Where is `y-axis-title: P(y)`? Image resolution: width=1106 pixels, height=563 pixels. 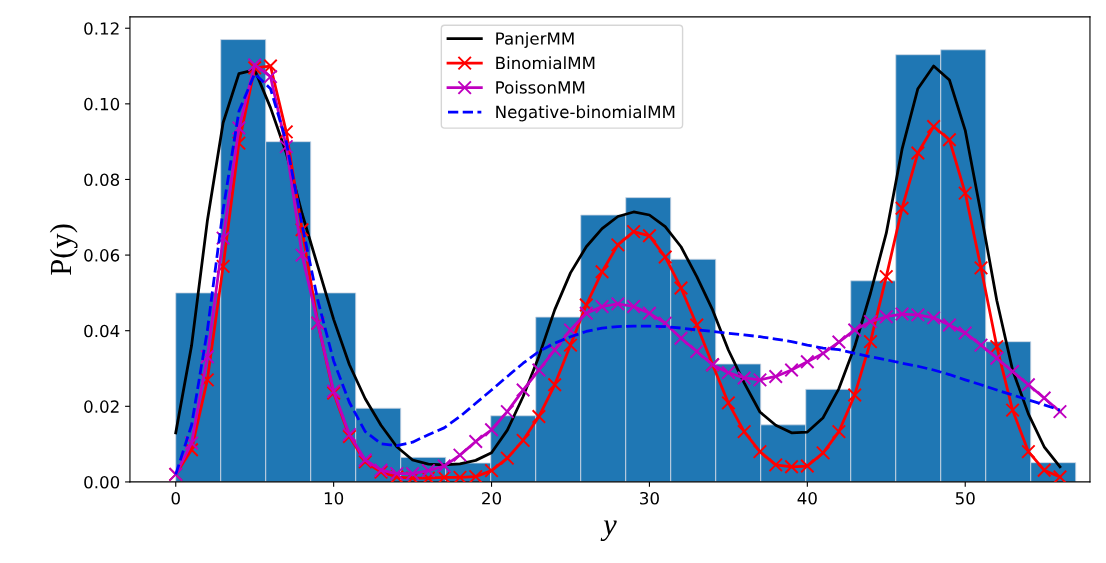
y-axis-title: P(y) is located at coordinates (63, 249).